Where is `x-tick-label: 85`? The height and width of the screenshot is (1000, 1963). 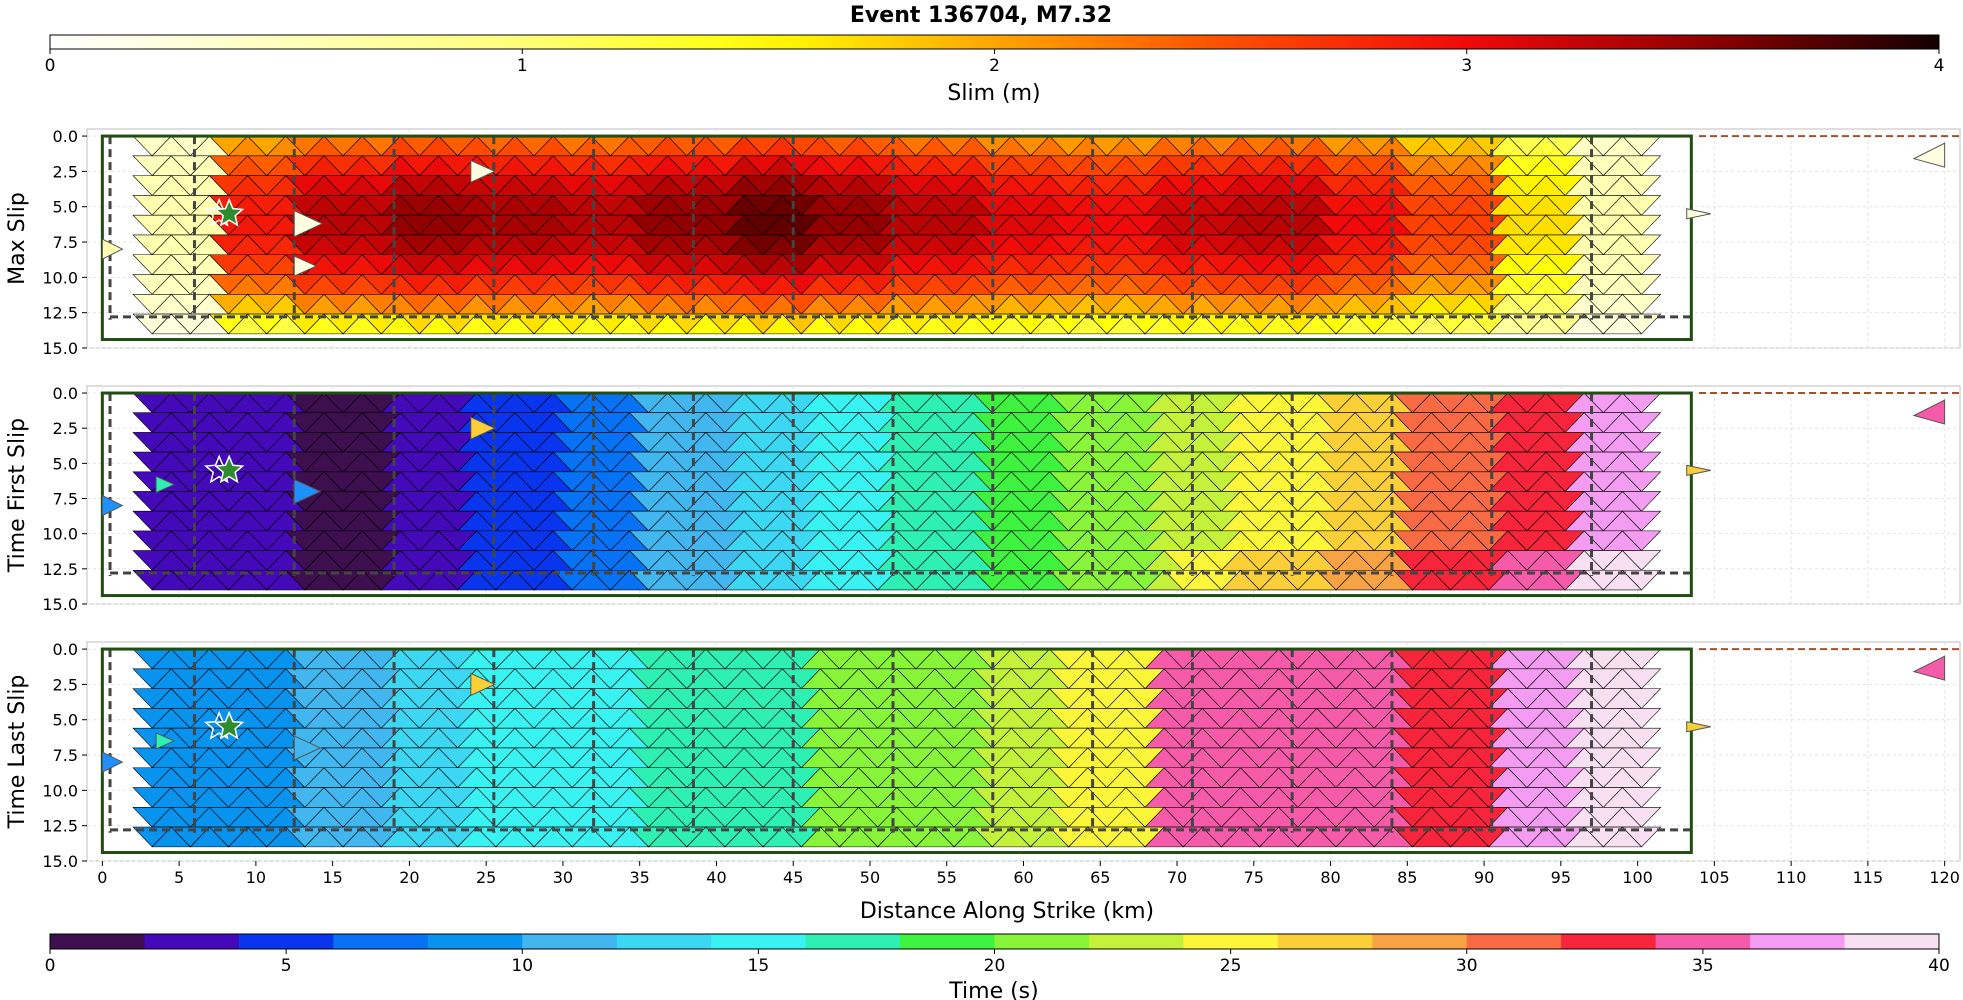 x-tick-label: 85 is located at coordinates (1407, 877).